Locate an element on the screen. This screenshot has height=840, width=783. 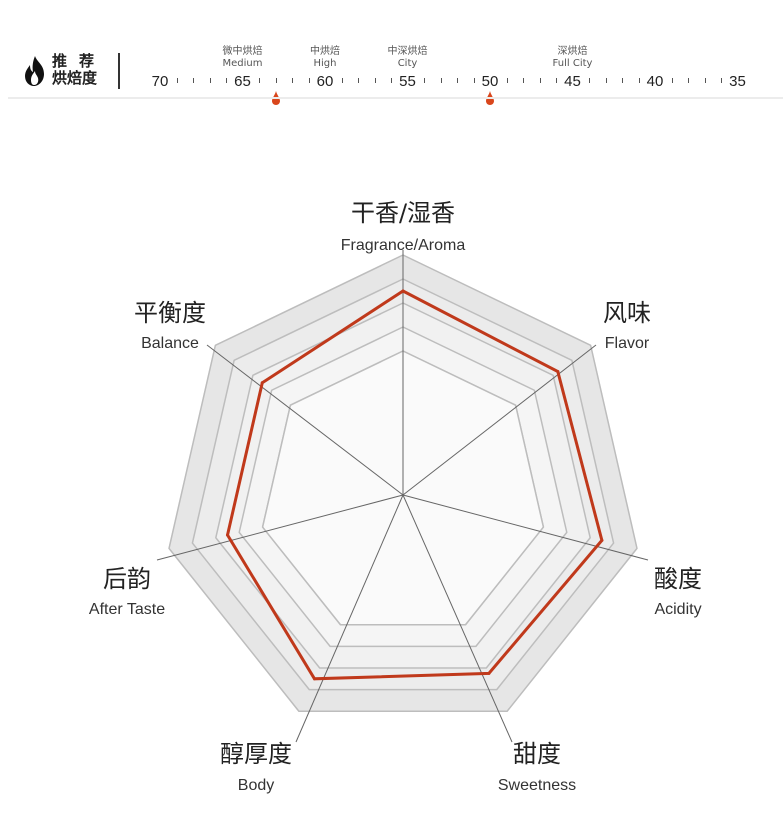
roast-level-cn: 微中烘焙 is located at coordinates (242, 51).